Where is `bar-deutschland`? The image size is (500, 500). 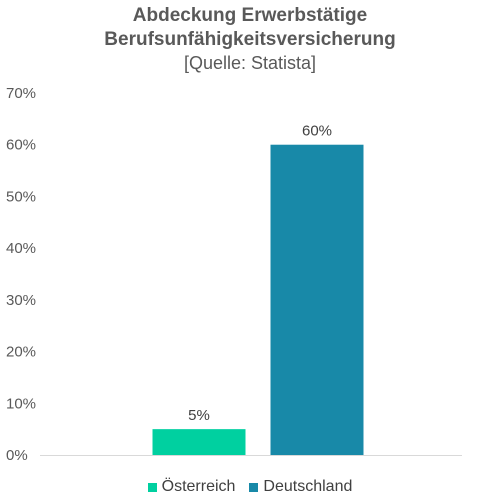 bar-deutschland is located at coordinates (317, 299).